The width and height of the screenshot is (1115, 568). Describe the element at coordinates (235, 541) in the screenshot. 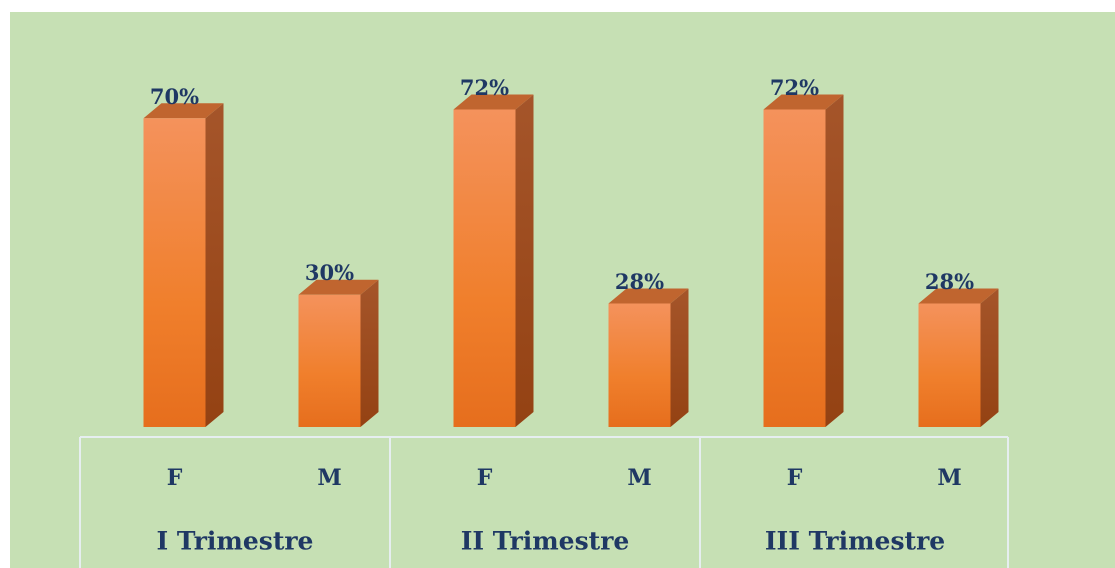

I see `group-label: I Trimestre` at that location.